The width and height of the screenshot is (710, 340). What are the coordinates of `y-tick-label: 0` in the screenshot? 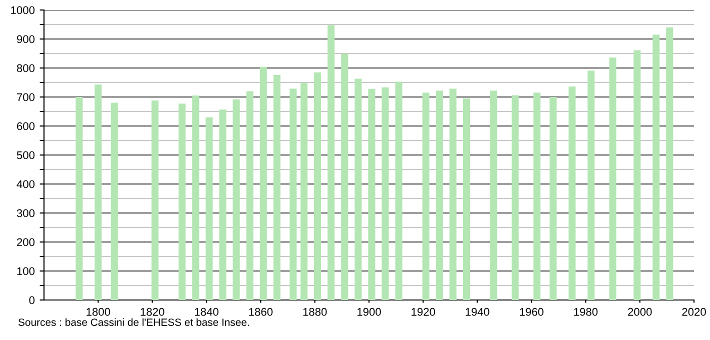 It's located at (32, 300).